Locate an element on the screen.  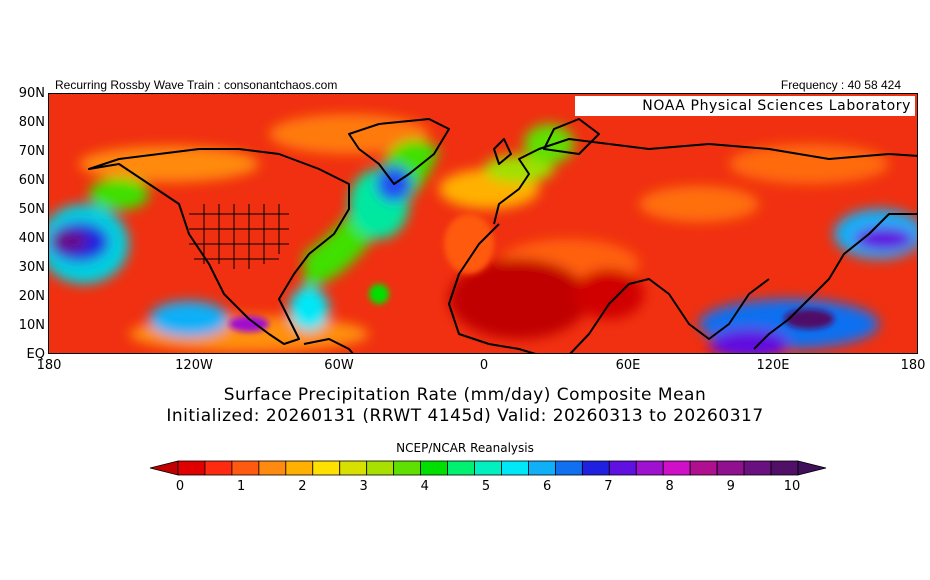
colorbar-label: 2 is located at coordinates (302, 486).